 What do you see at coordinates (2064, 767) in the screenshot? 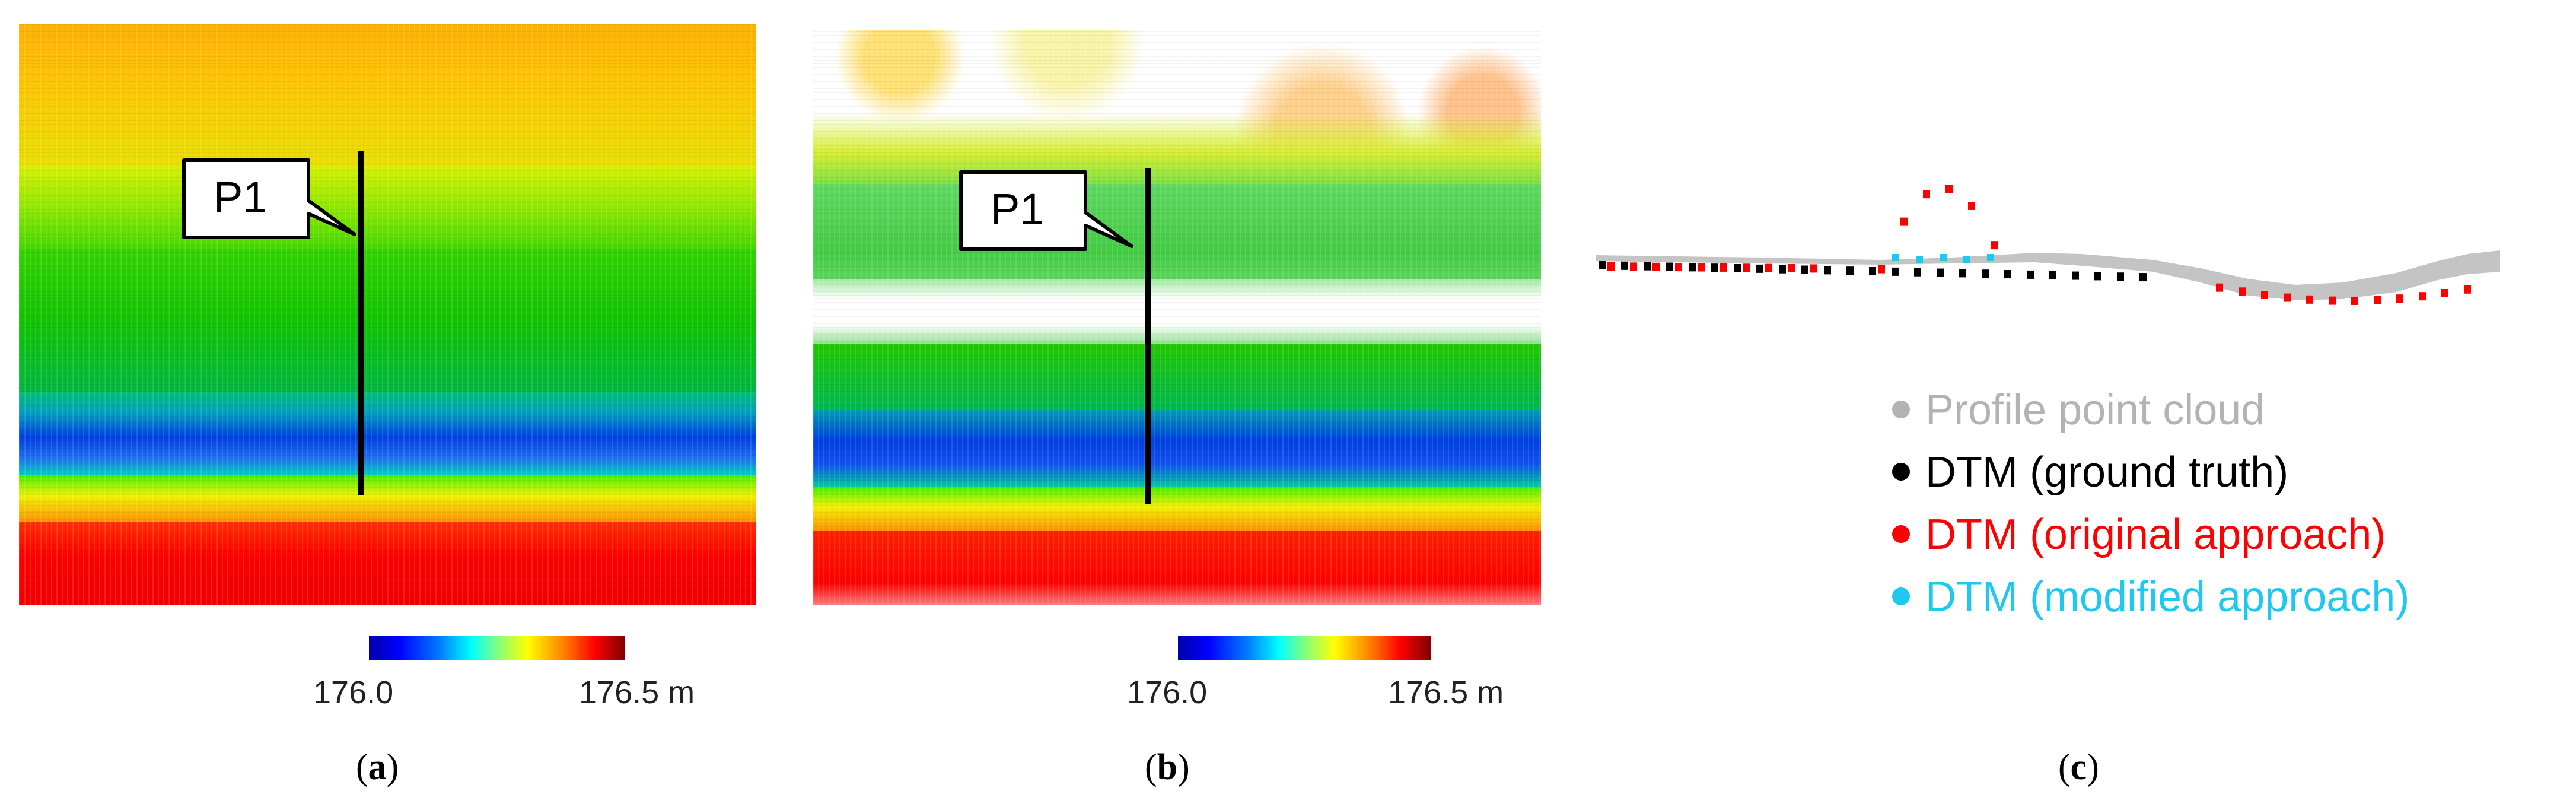
I see `panel-label-c-open: (` at bounding box center [2064, 767].